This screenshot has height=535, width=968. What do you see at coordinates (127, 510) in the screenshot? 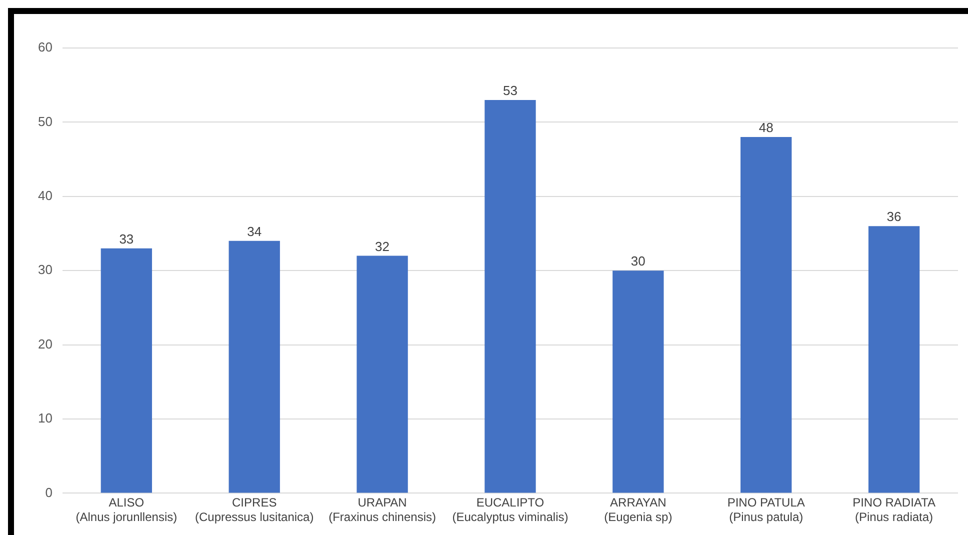
I see `x-tick-label: ALISO (Alnus jorunllensis)` at bounding box center [127, 510].